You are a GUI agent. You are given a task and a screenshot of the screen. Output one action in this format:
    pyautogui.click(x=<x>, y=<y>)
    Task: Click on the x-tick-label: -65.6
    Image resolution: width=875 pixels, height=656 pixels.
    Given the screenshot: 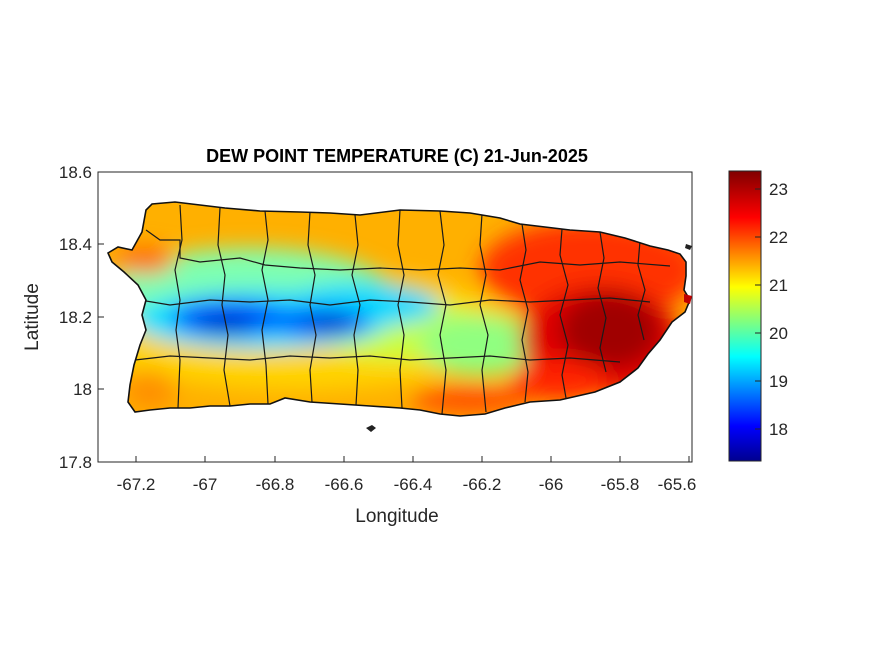 What is the action you would take?
    pyautogui.click(x=677, y=484)
    